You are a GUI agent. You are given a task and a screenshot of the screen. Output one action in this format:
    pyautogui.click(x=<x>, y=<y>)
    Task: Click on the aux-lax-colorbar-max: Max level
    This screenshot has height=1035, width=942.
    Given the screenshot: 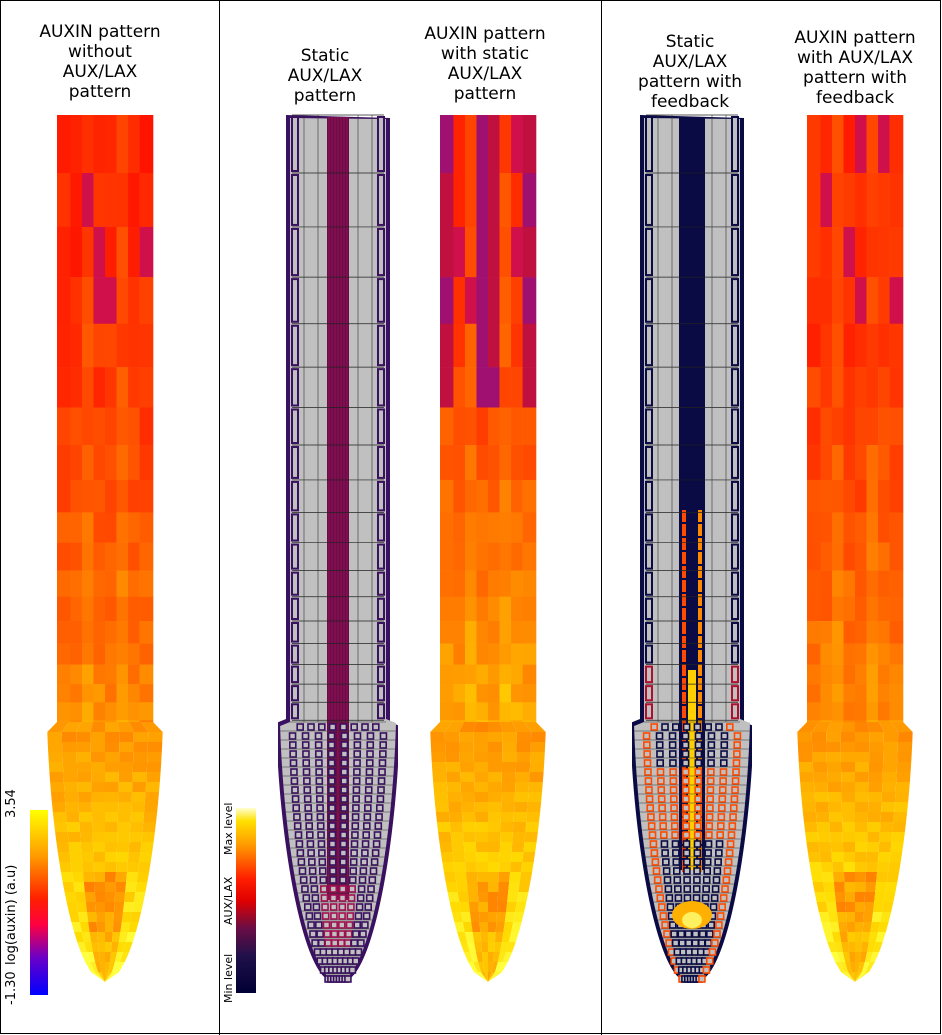 What is the action you would take?
    pyautogui.click(x=228, y=828)
    